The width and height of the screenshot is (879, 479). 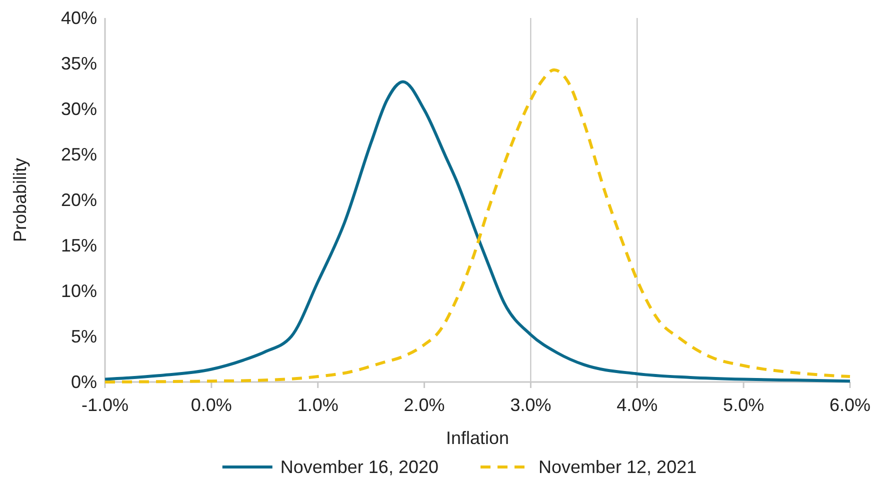 I want to click on x-tick-label: 0.0%, so click(x=211, y=404).